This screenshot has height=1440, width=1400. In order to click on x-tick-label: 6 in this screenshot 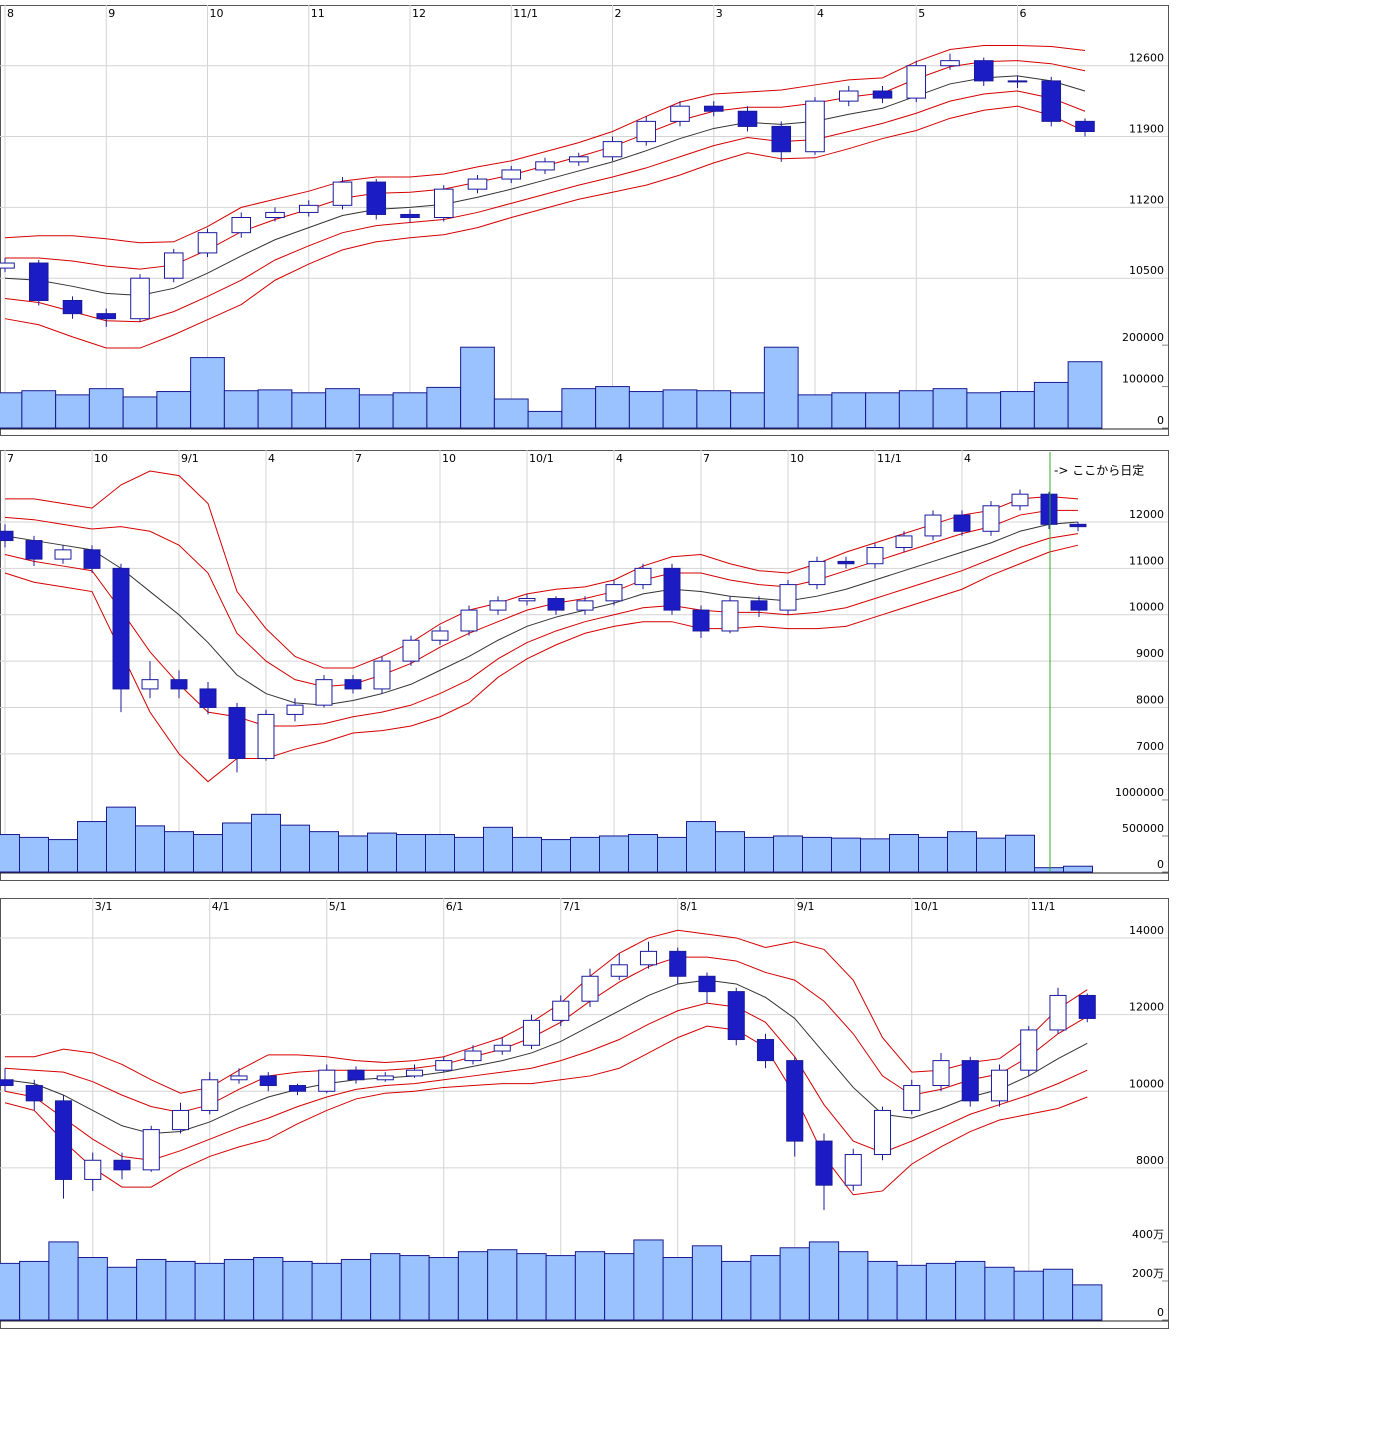, I will do `click(1023, 13)`.